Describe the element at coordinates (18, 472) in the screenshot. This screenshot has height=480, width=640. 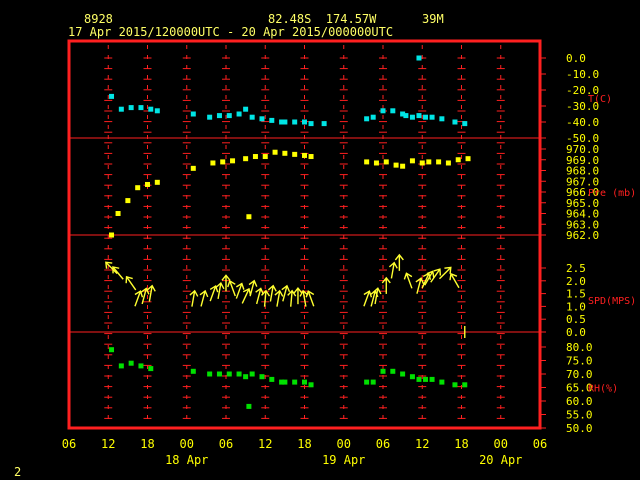
I see `page-number: 2` at that location.